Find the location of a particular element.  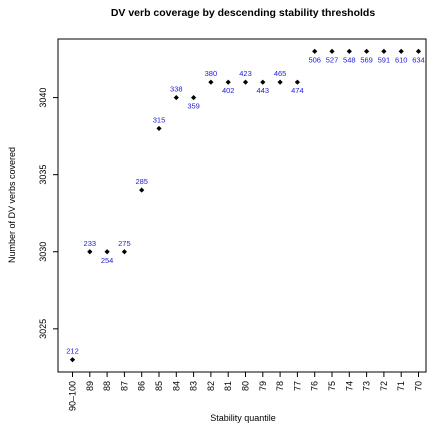

data-label: 548 is located at coordinates (349, 59).